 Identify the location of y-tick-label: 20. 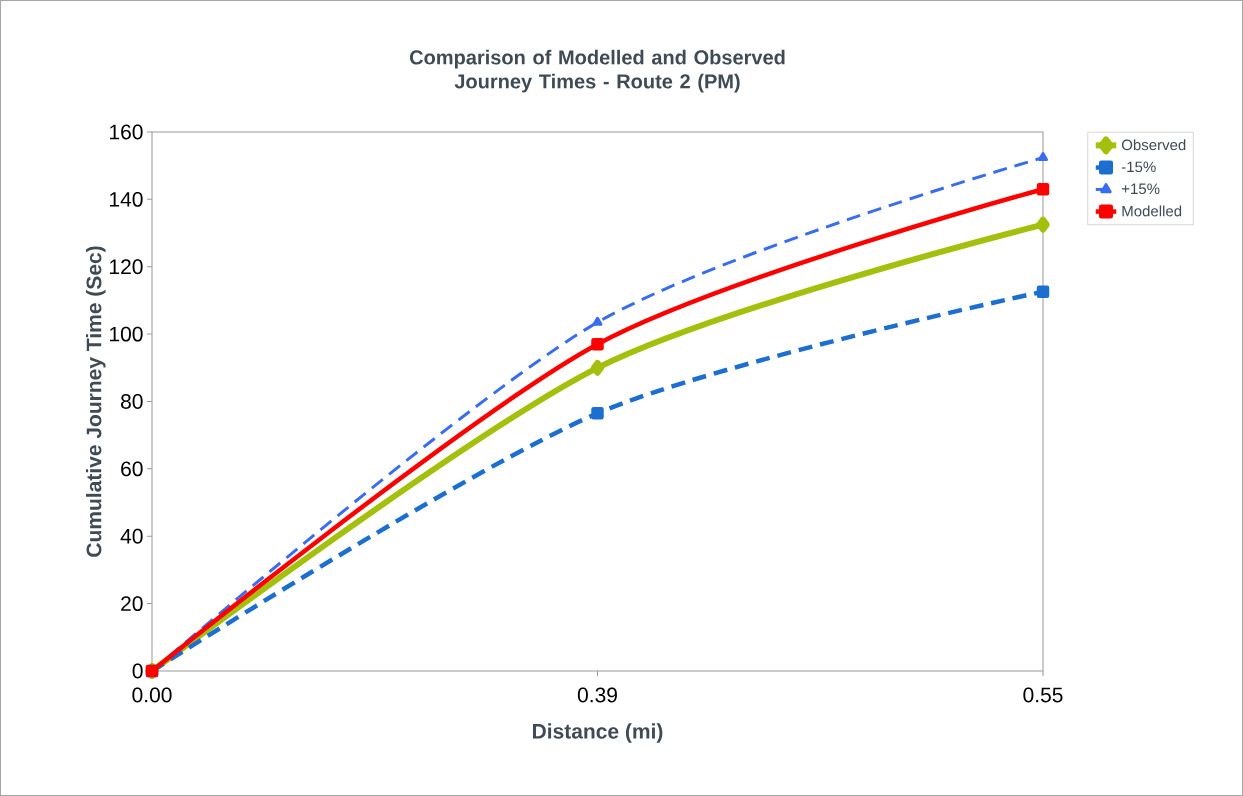
(132, 604).